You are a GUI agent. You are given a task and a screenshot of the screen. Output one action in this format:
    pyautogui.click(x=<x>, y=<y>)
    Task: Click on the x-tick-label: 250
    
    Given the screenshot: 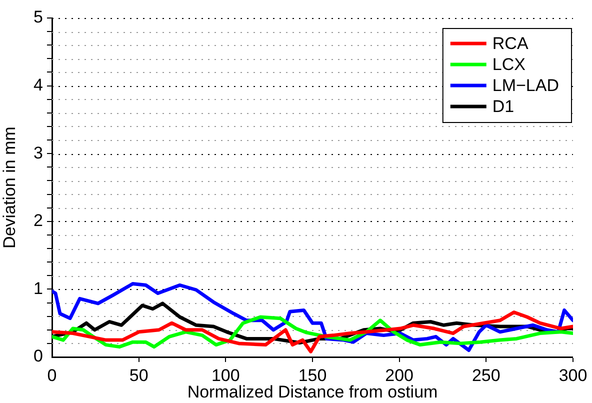 What is the action you would take?
    pyautogui.click(x=486, y=375)
    